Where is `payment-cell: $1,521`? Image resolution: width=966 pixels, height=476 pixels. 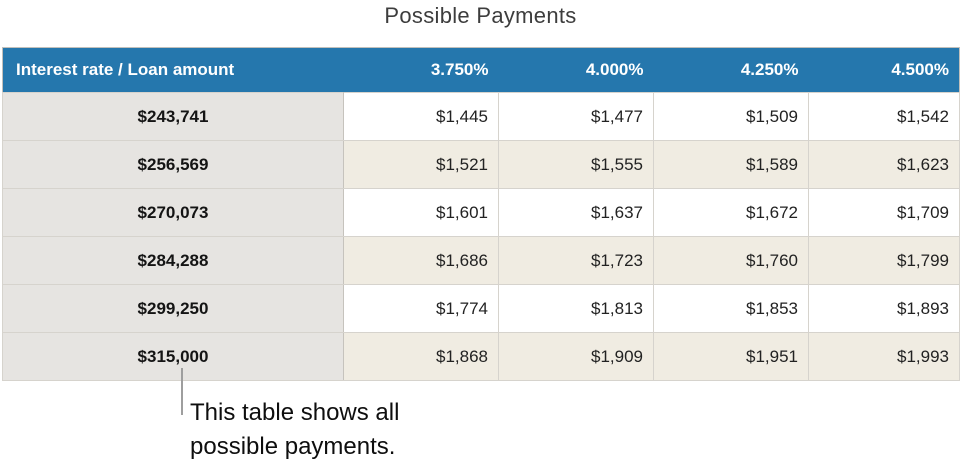
payment-cell: $1,521 is located at coordinates (421, 164).